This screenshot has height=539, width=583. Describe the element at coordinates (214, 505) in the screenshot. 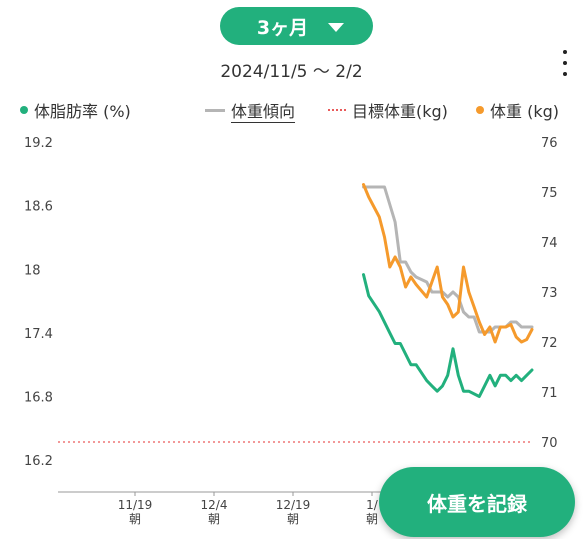

I see `x-axis-tick-label: 12/4` at that location.